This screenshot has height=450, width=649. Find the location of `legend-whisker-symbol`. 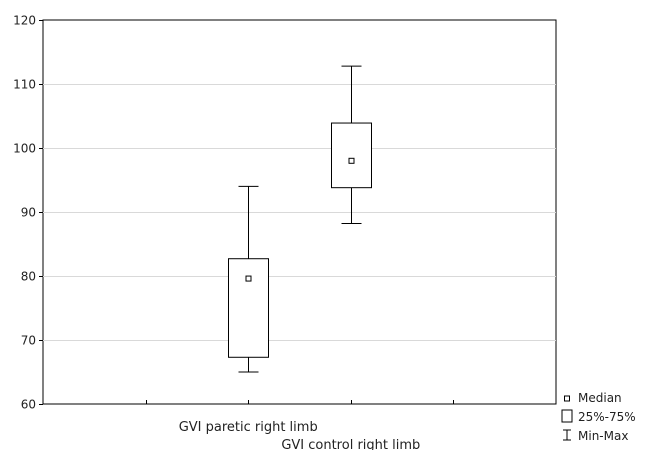

legend-whisker-symbol is located at coordinates (567, 435).